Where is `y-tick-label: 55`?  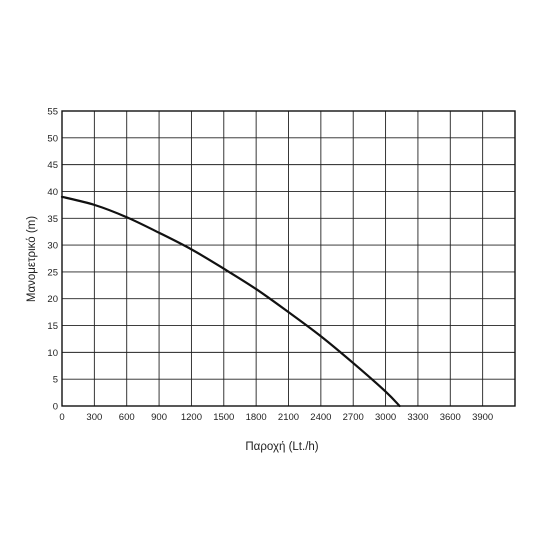
y-tick-label: 55 is located at coordinates (52, 112).